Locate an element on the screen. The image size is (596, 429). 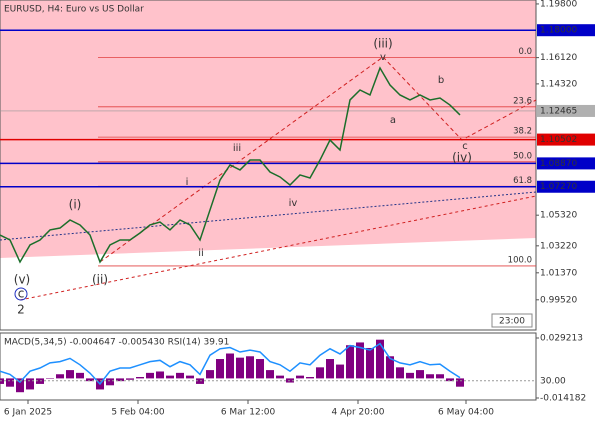
y-tick-label: 1.01370 is located at coordinates (558, 273).